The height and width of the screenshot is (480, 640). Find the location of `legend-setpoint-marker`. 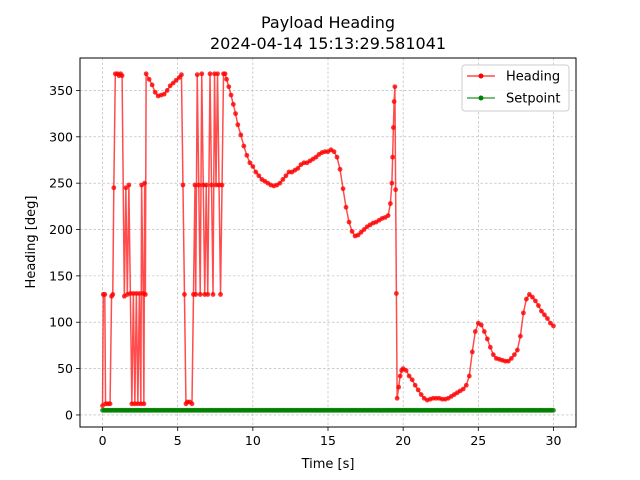

legend-setpoint-marker is located at coordinates (481, 98).